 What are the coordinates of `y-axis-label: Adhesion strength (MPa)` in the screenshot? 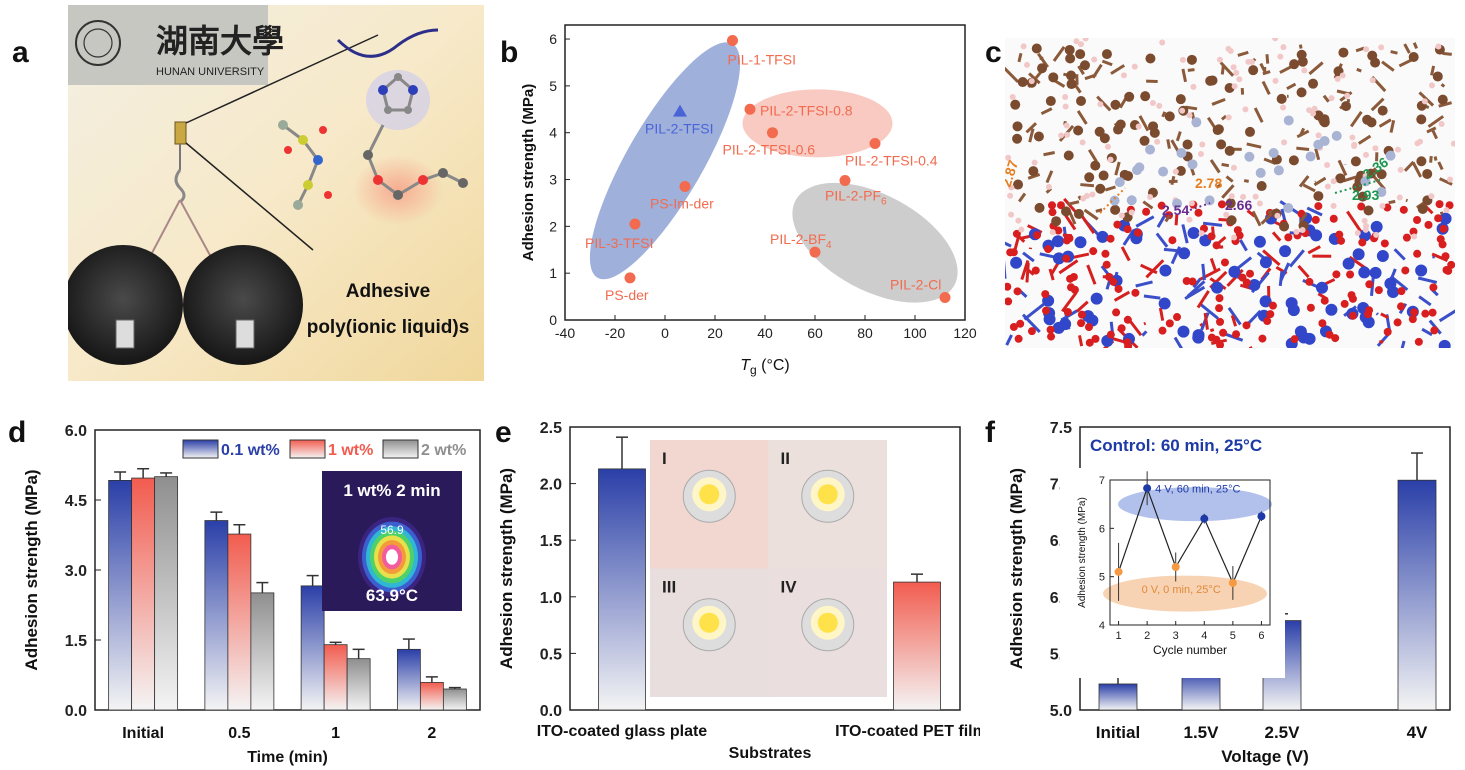 It's located at (31, 569).